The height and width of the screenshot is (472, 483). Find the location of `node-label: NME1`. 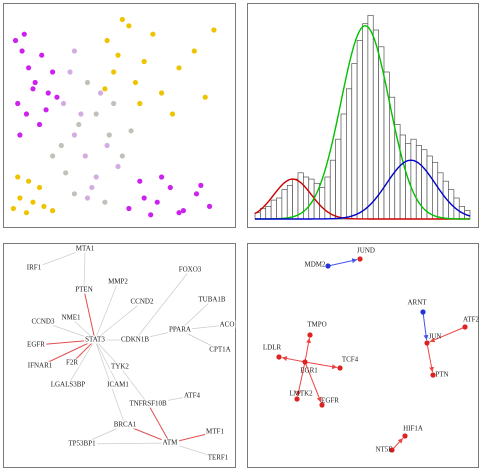

node-label: NME1 is located at coordinates (71, 318).